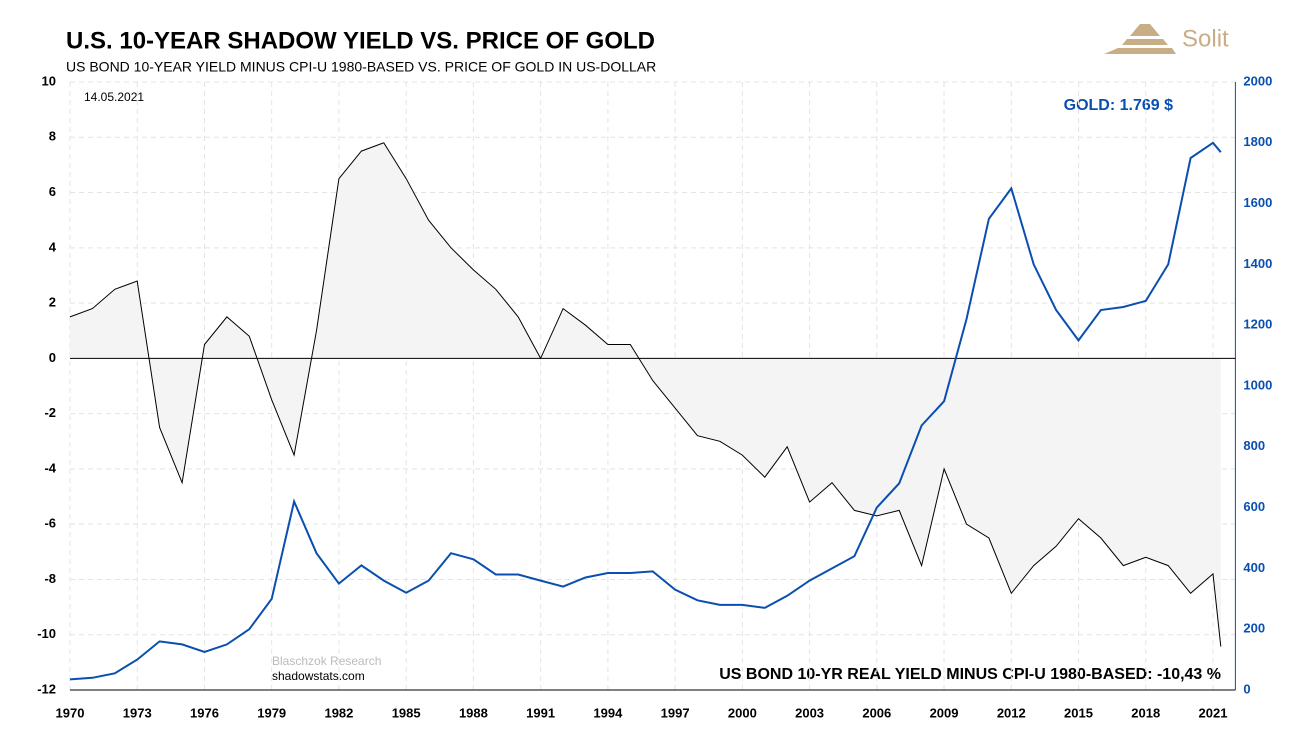  Describe the element at coordinates (318, 676) in the screenshot. I see `source-note: shadowstats.com` at that location.